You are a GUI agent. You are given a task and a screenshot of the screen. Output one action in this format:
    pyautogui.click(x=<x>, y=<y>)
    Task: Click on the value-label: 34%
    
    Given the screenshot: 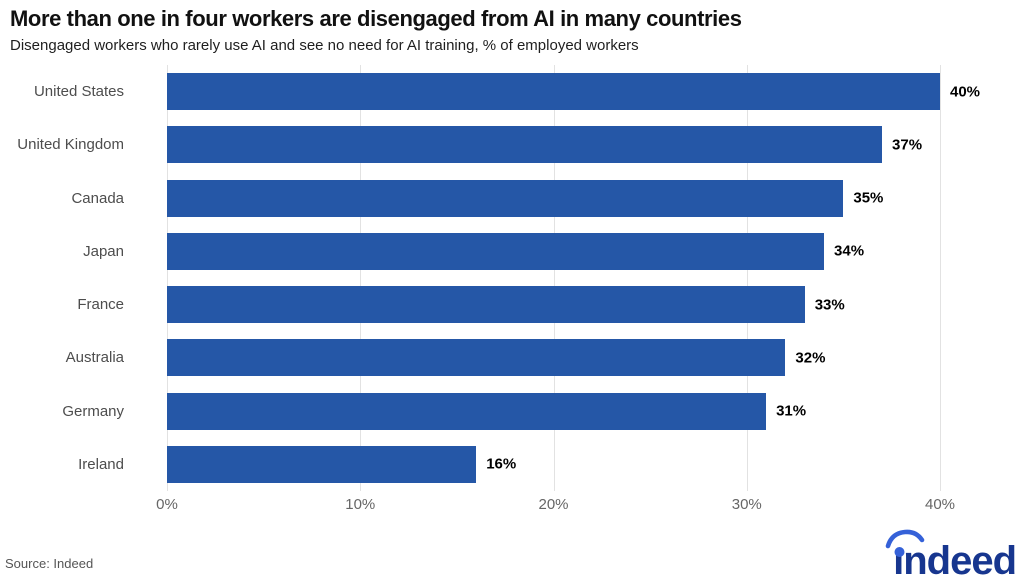 What is the action you would take?
    pyautogui.click(x=849, y=251)
    